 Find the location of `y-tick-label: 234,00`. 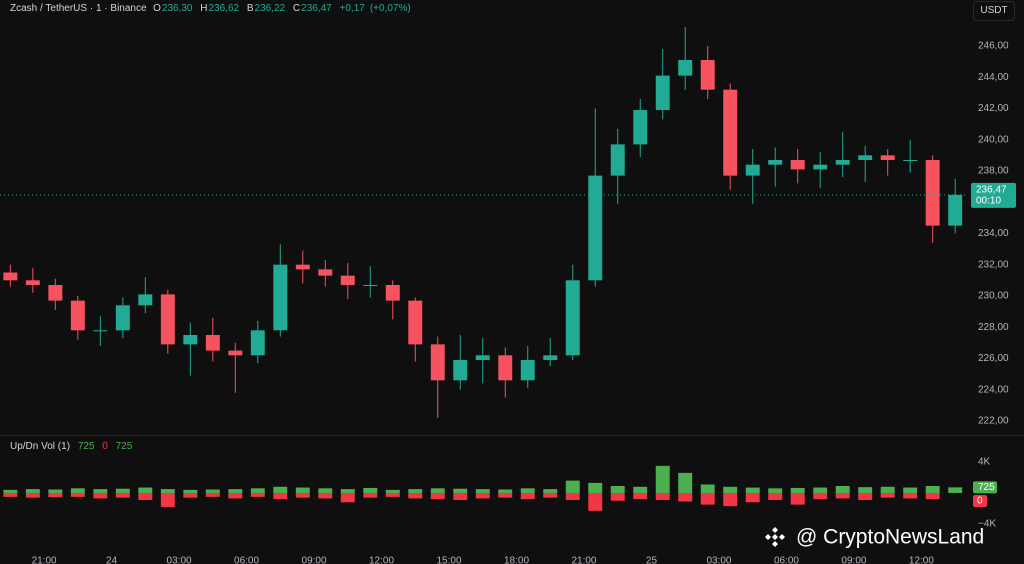

y-tick-label: 234,00 is located at coordinates (993, 233).